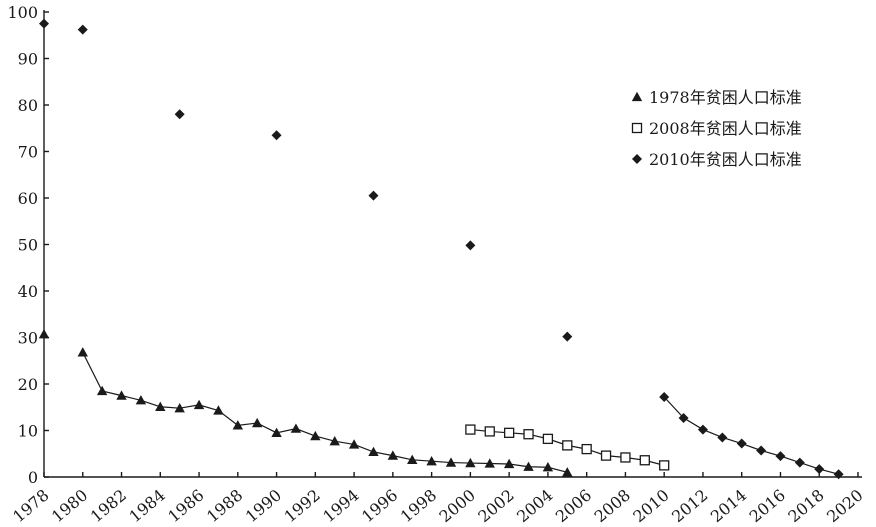 The image size is (876, 527). I want to click on y-tick-label: 70, so click(28, 152).